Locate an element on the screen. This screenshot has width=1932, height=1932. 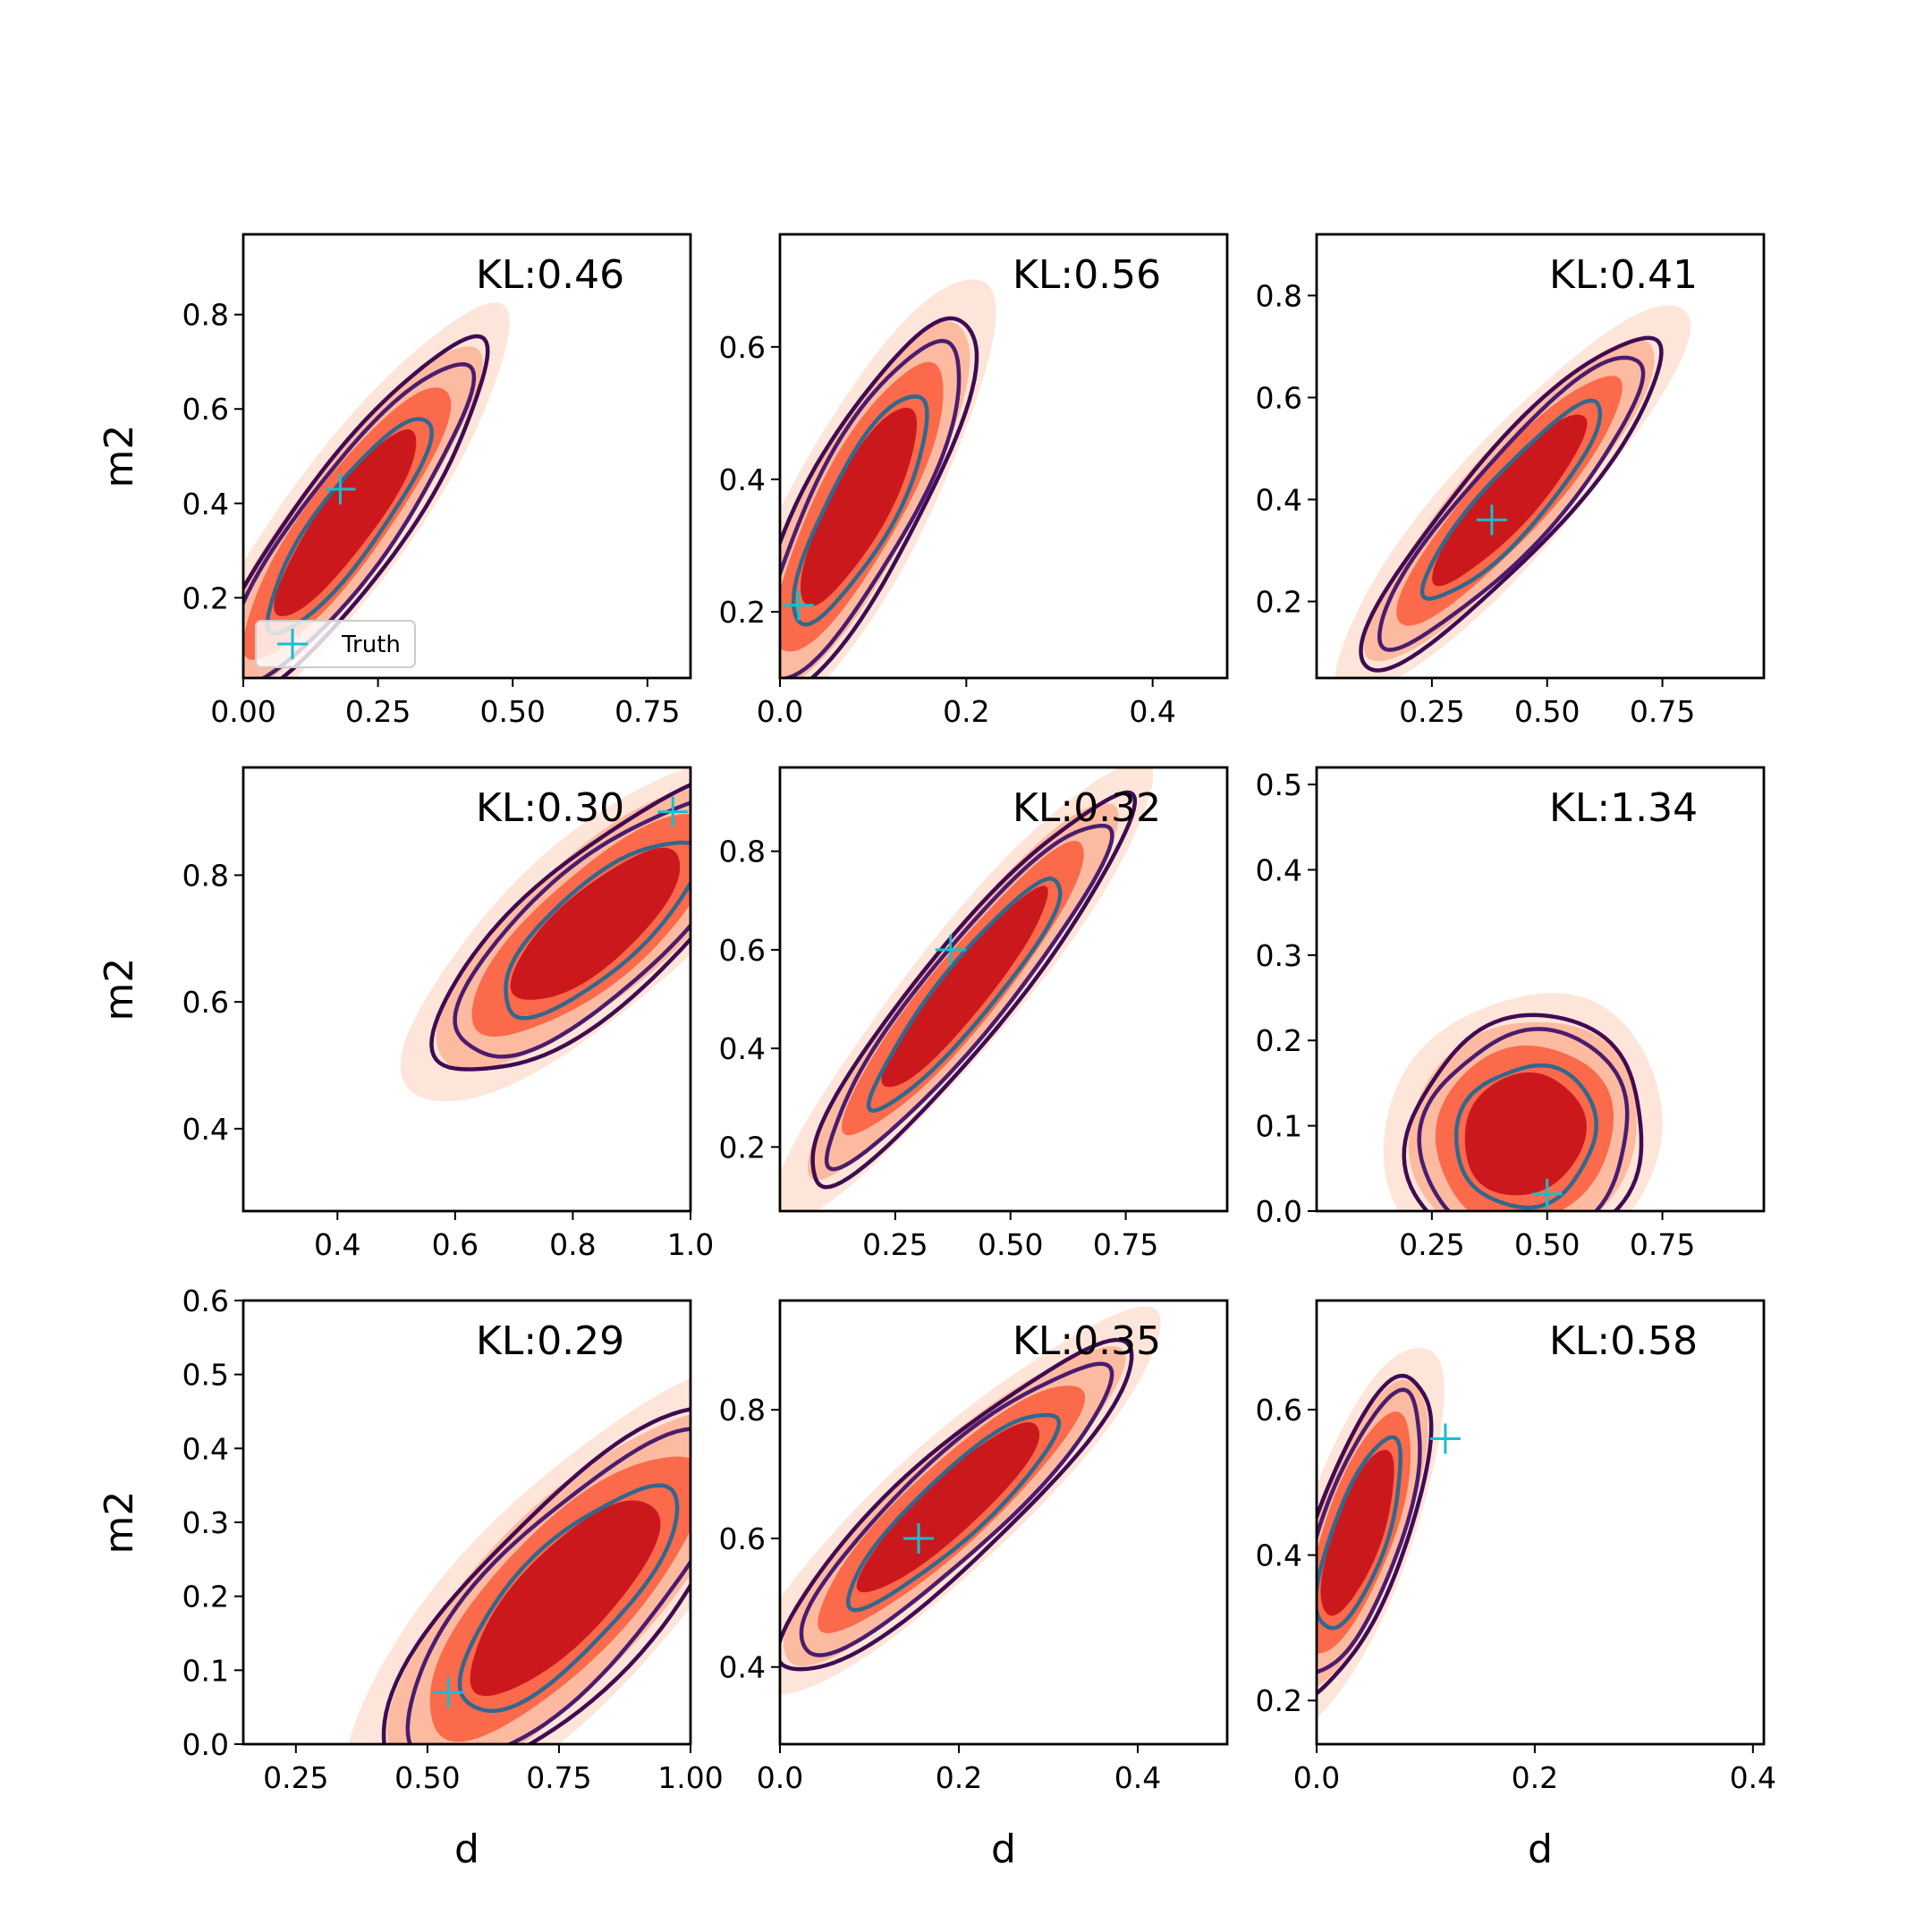
panel-6: 0.25 0.50 0.75 0.0 0.1 0.2 0.3 0.4 0.5 KL:1.34 is located at coordinates (1511, 1014).